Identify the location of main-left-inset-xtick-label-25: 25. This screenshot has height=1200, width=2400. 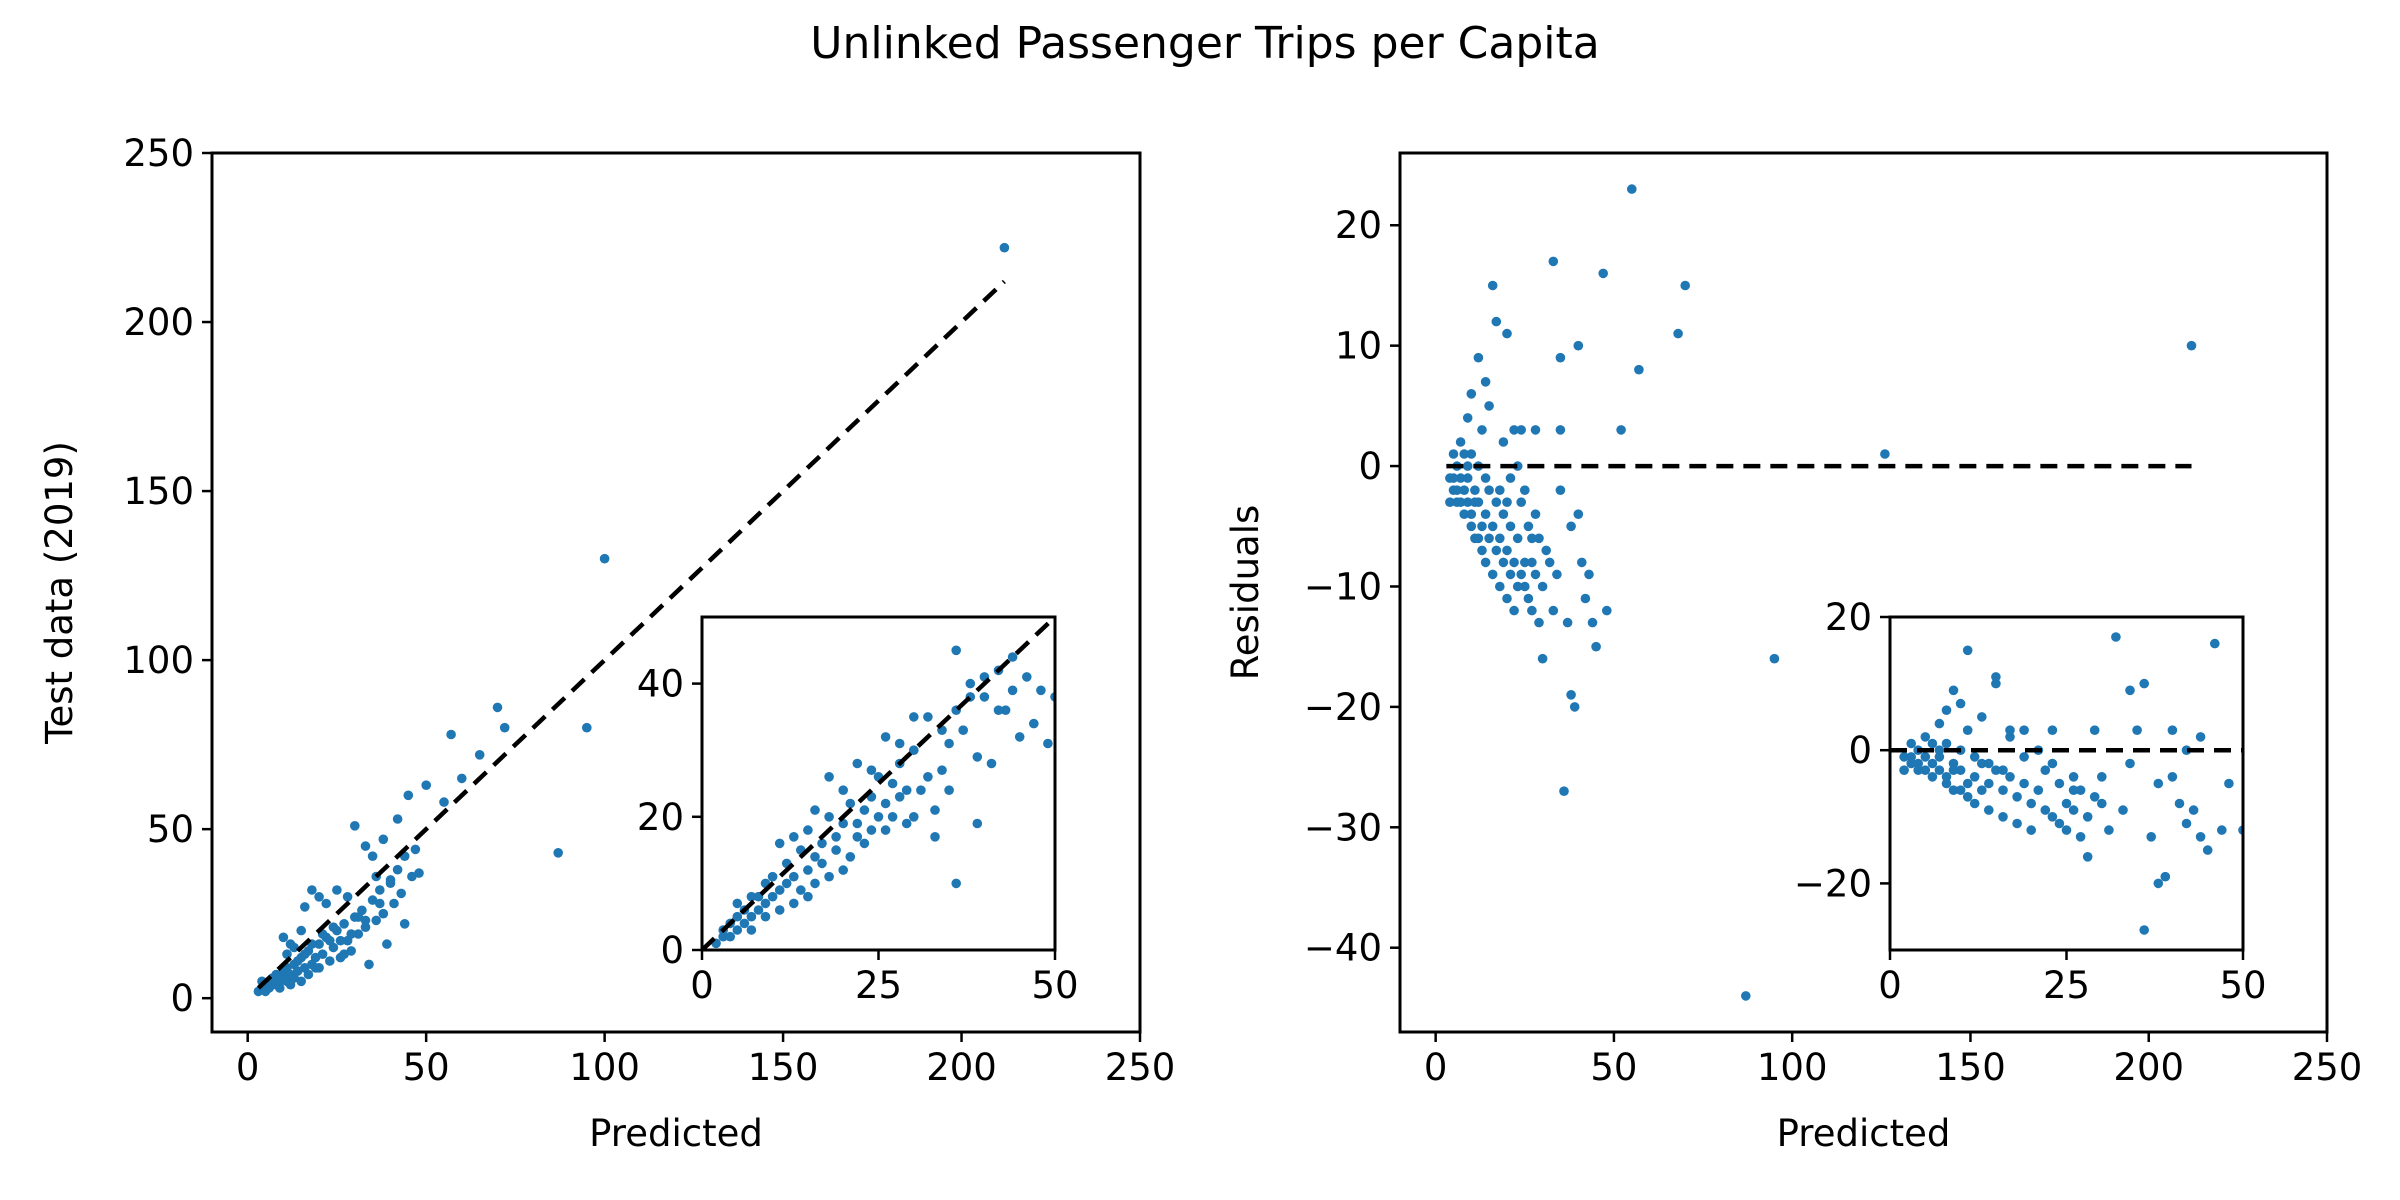
(878, 985).